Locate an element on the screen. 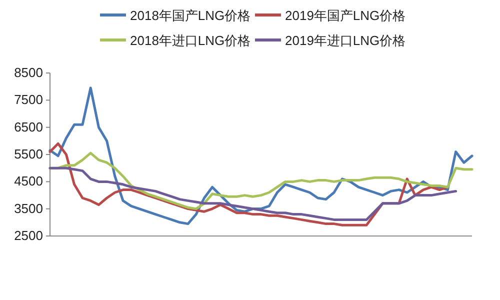  y-tick-label: 3500 is located at coordinates (28, 208).